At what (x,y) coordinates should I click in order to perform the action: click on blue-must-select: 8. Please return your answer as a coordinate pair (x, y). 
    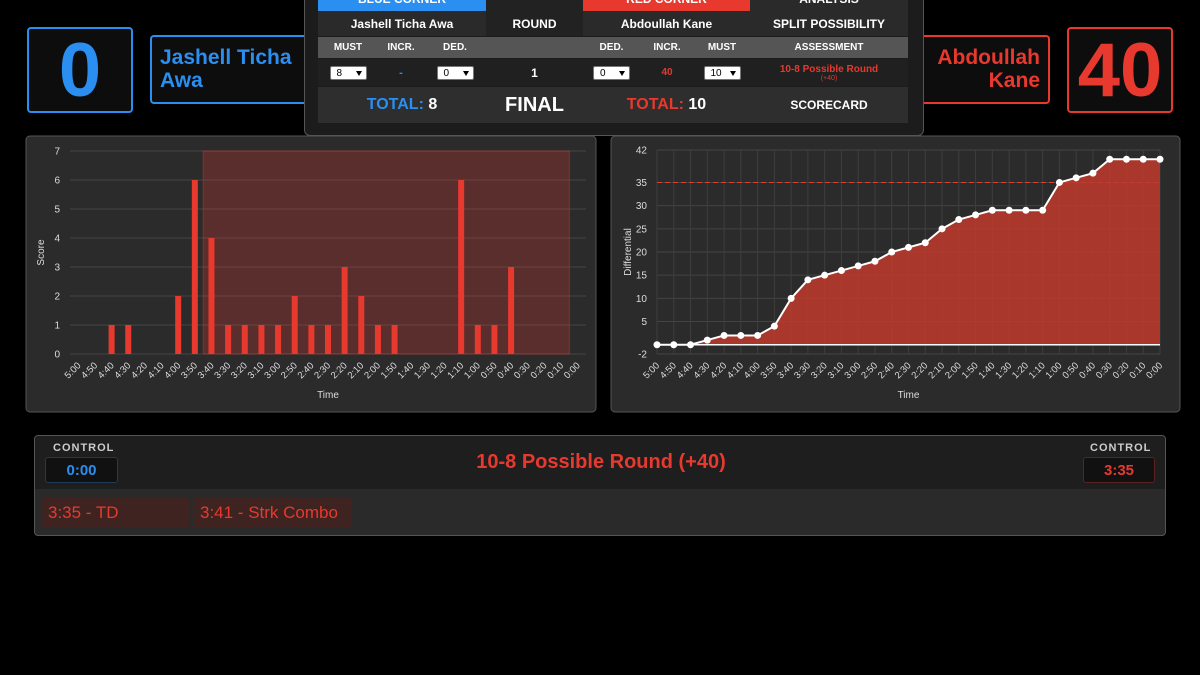
    Looking at the image, I should click on (348, 72).